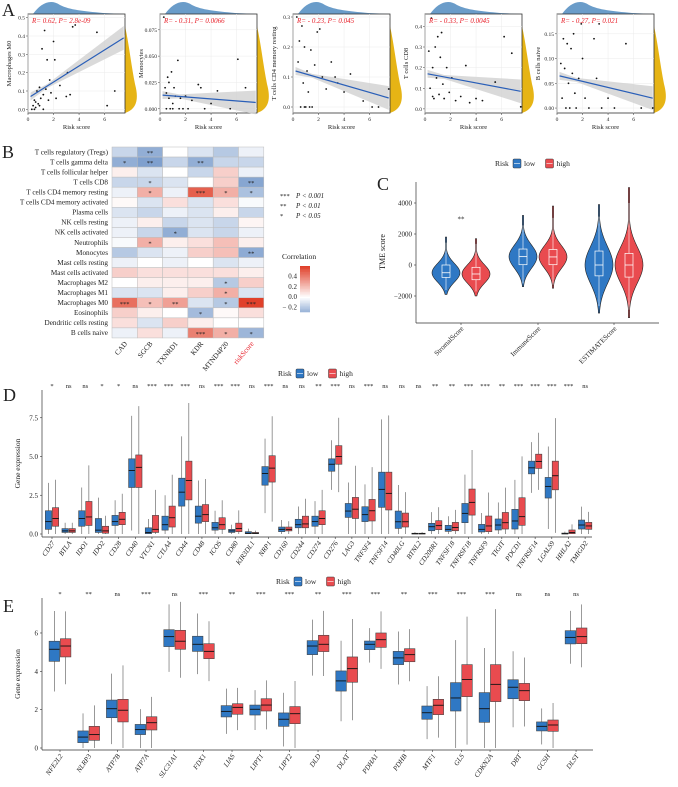  Describe the element at coordinates (37, 710) in the screenshot. I see `y-tick-label: 2` at that location.